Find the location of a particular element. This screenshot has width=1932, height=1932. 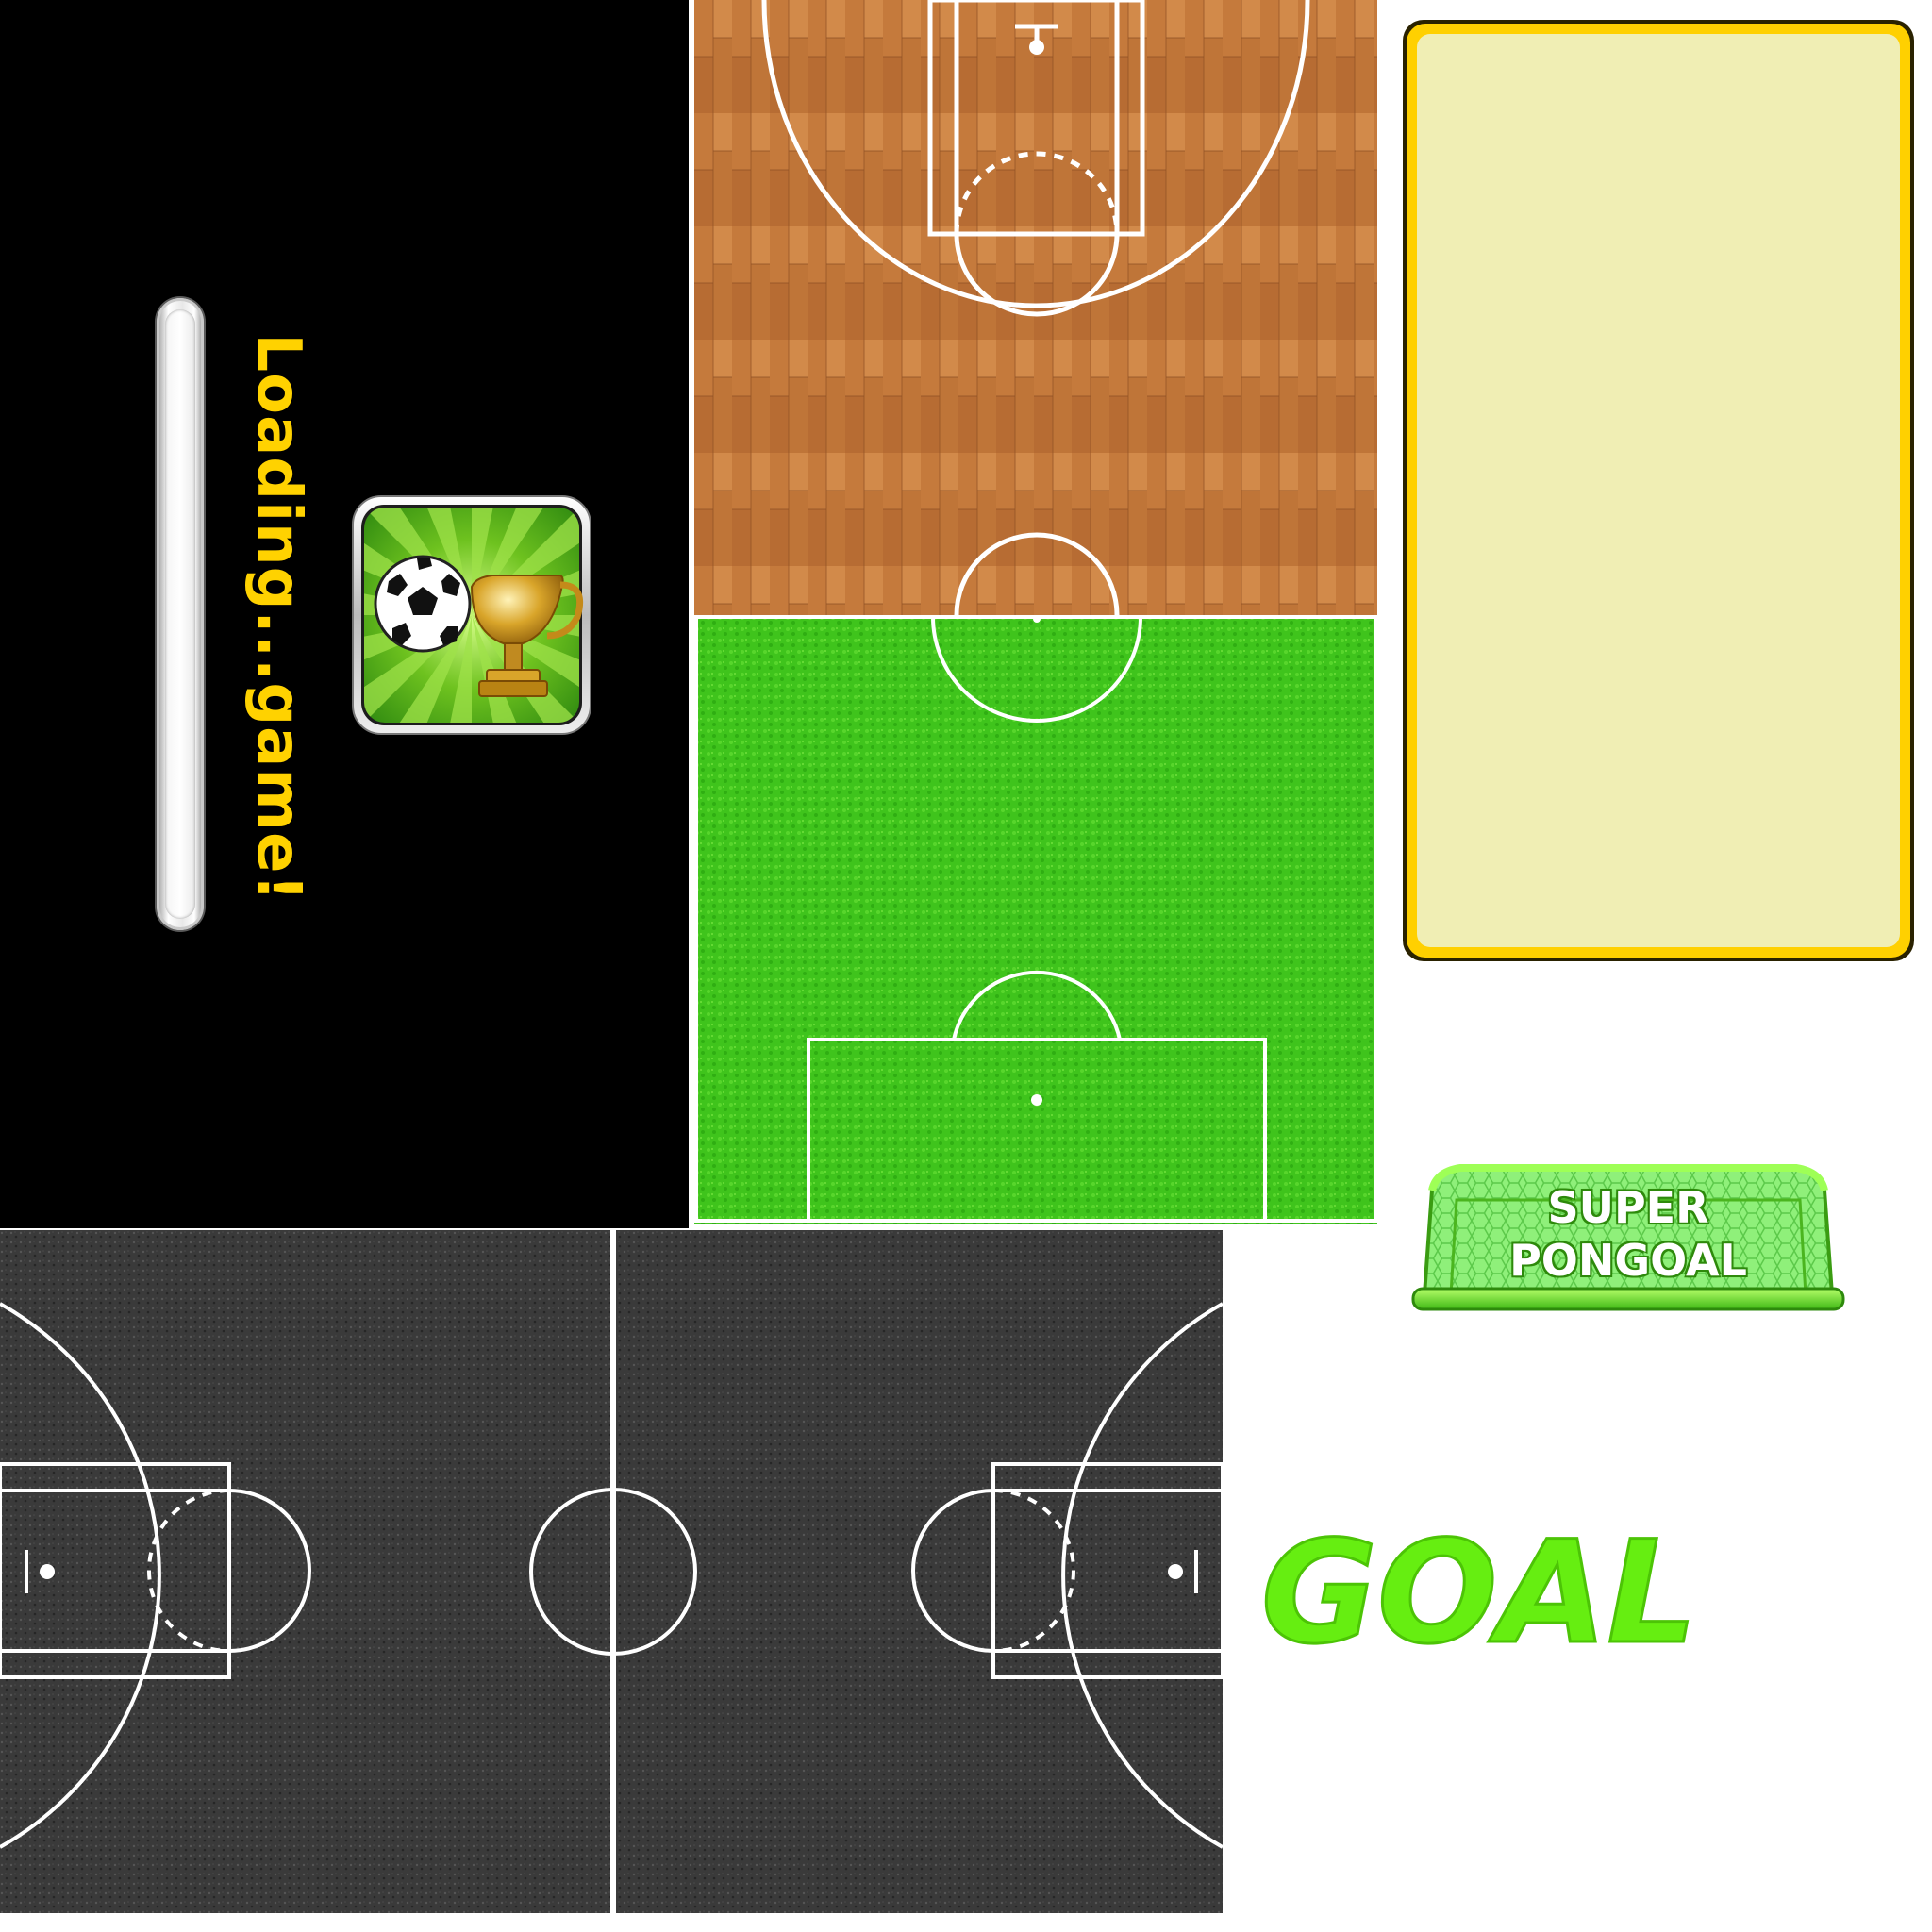

wood-court-texture is located at coordinates (1035, 307).